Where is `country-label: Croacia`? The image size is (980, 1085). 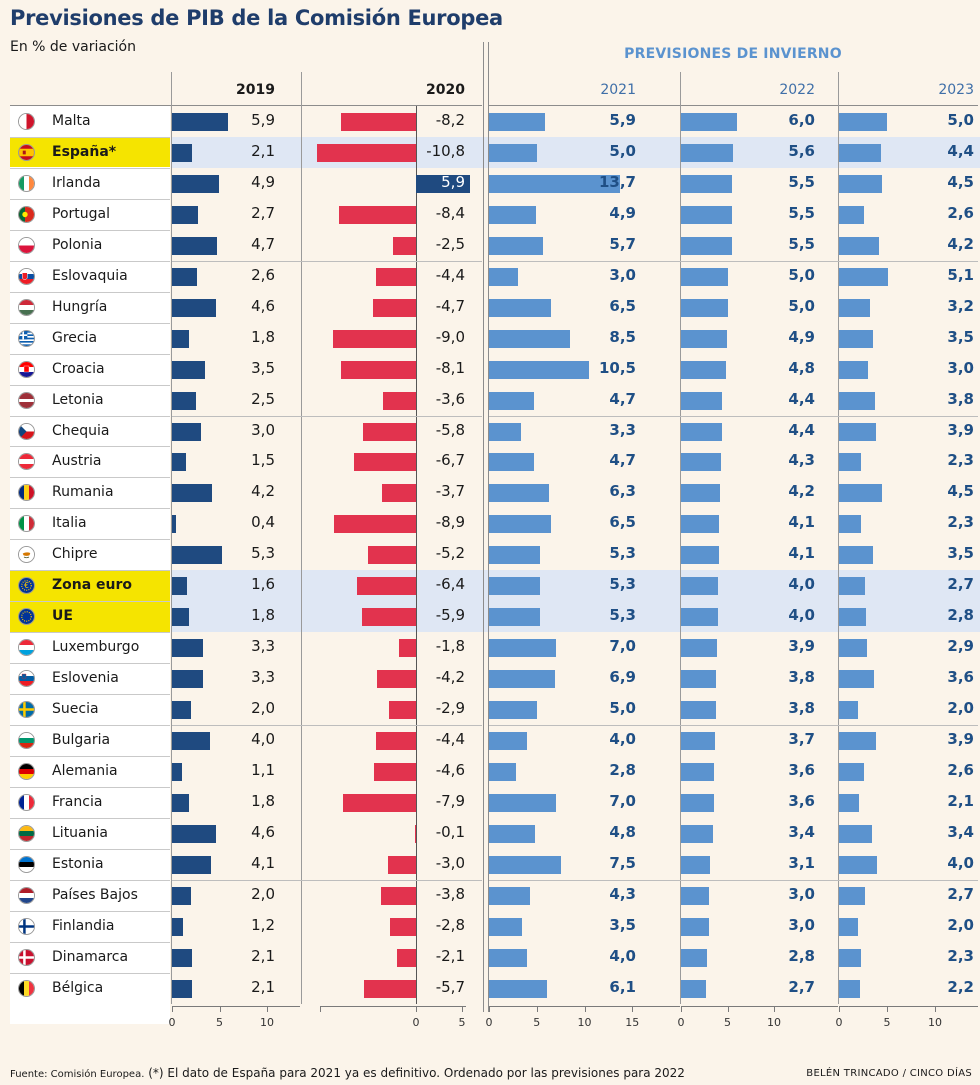 country-label: Croacia is located at coordinates (78, 368).